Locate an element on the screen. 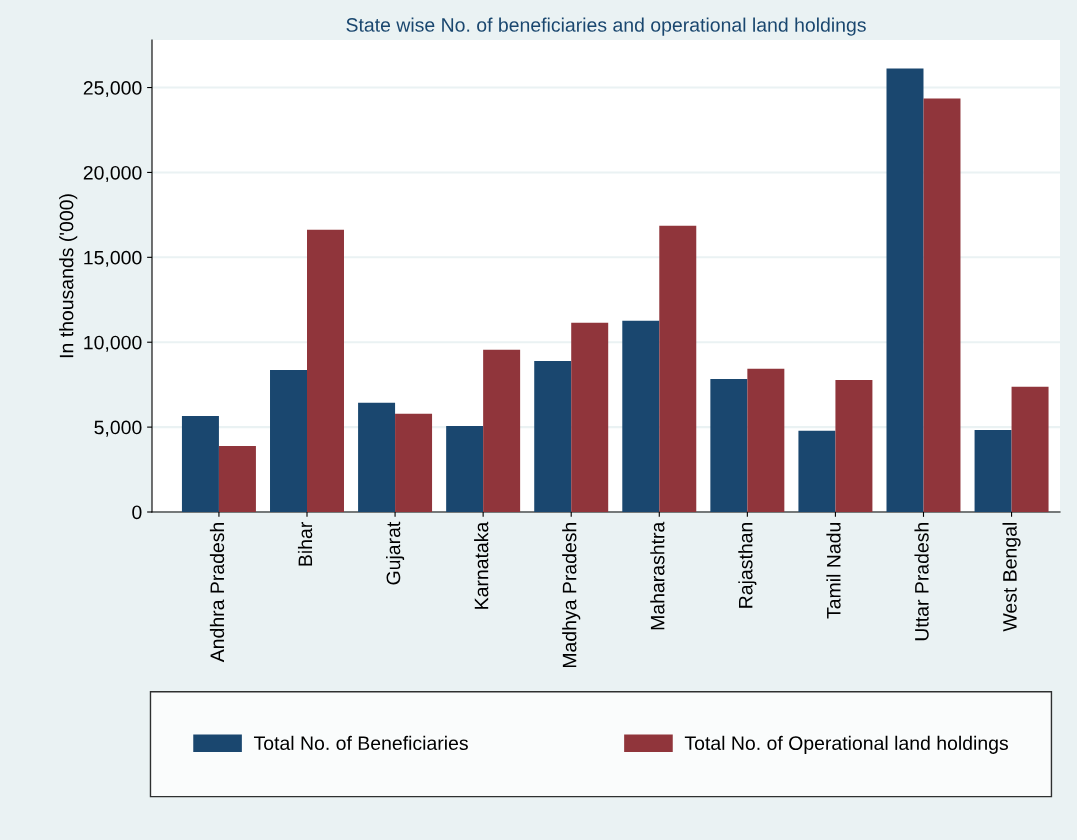 The height and width of the screenshot is (840, 1077). y-tick-label: 20,000 is located at coordinates (112, 173).